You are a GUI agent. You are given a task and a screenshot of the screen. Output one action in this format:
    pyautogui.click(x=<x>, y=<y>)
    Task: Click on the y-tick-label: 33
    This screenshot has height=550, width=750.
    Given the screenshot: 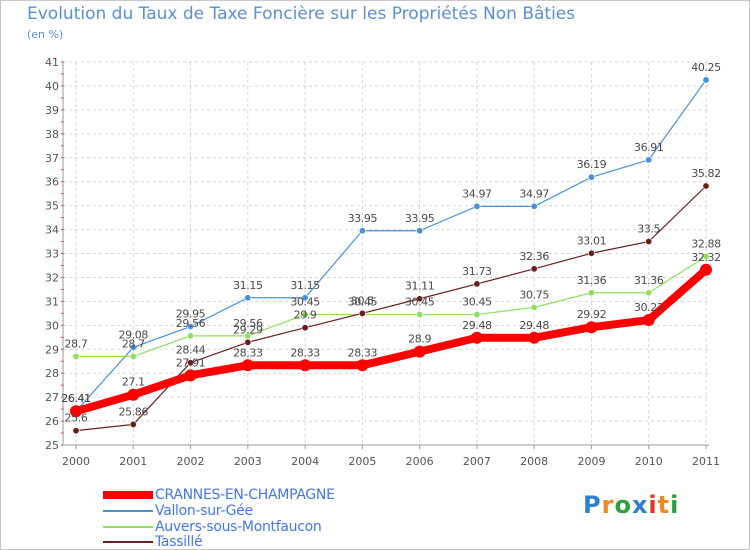 What is the action you would take?
    pyautogui.click(x=52, y=254)
    